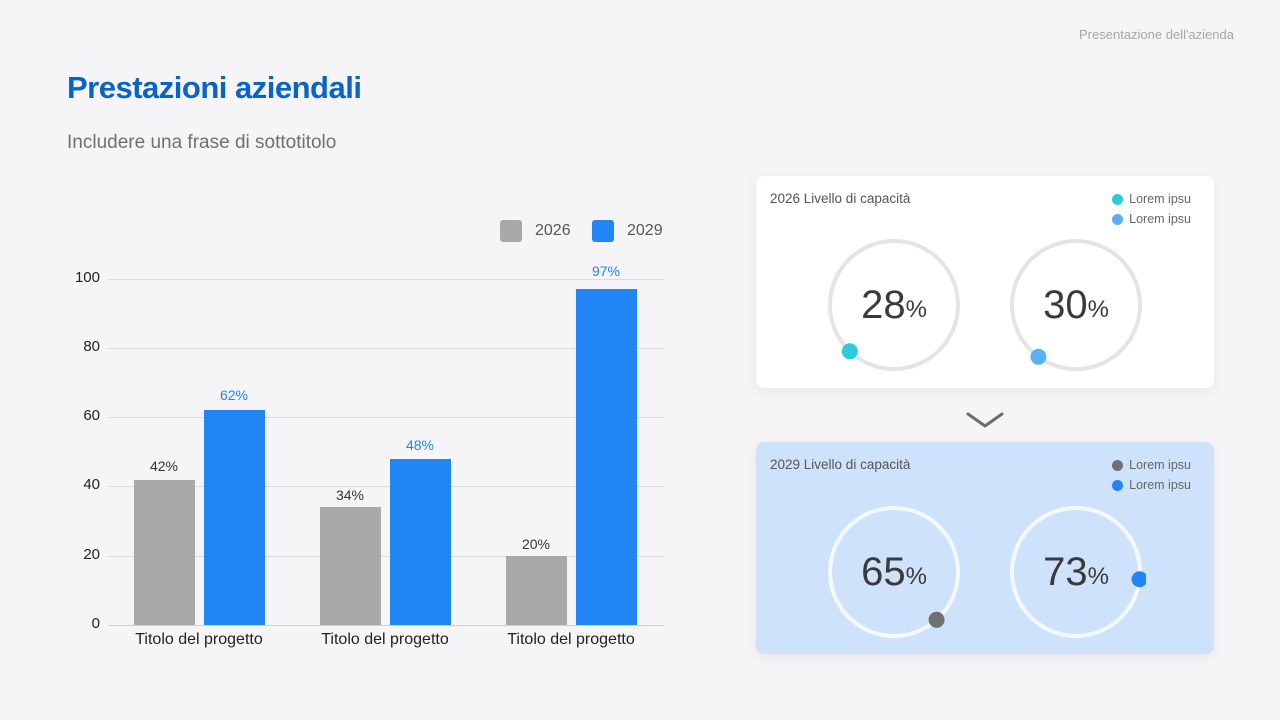  Describe the element at coordinates (91, 346) in the screenshot. I see `y-tick-80: 80` at that location.